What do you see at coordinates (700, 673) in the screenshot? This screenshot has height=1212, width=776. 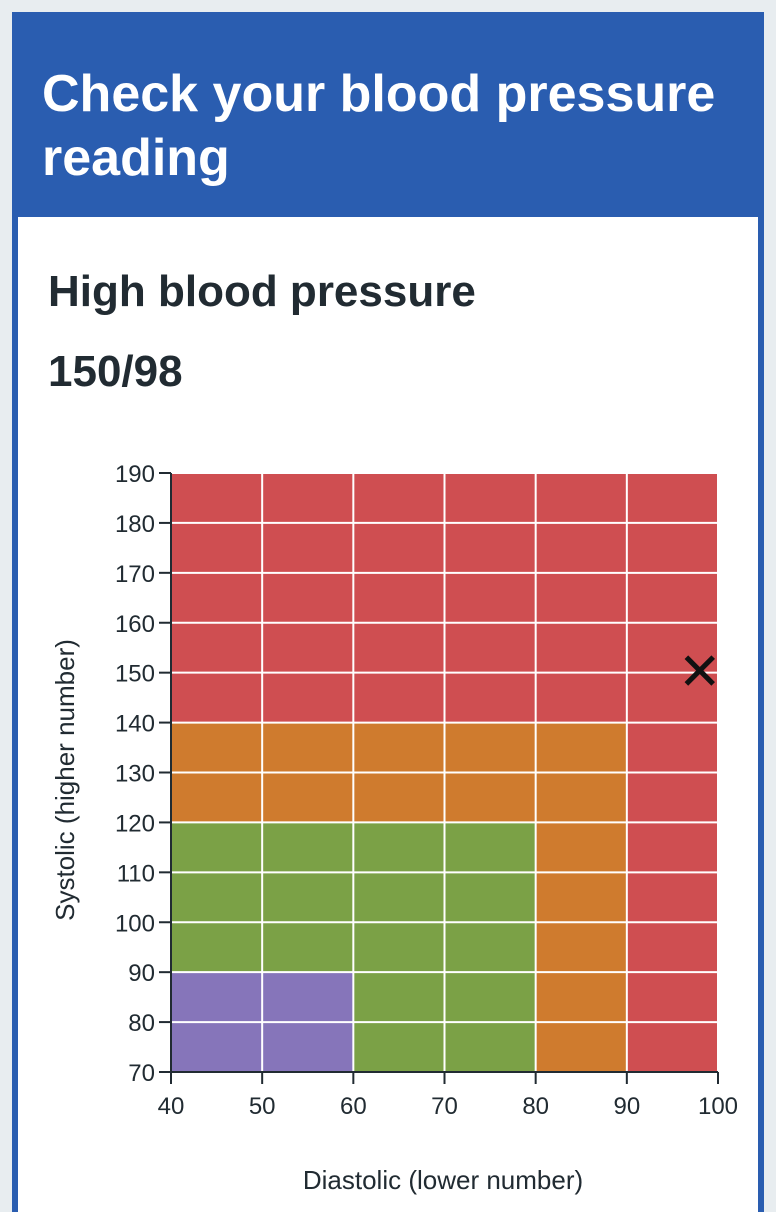 I see `reading-marker: ✕` at bounding box center [700, 673].